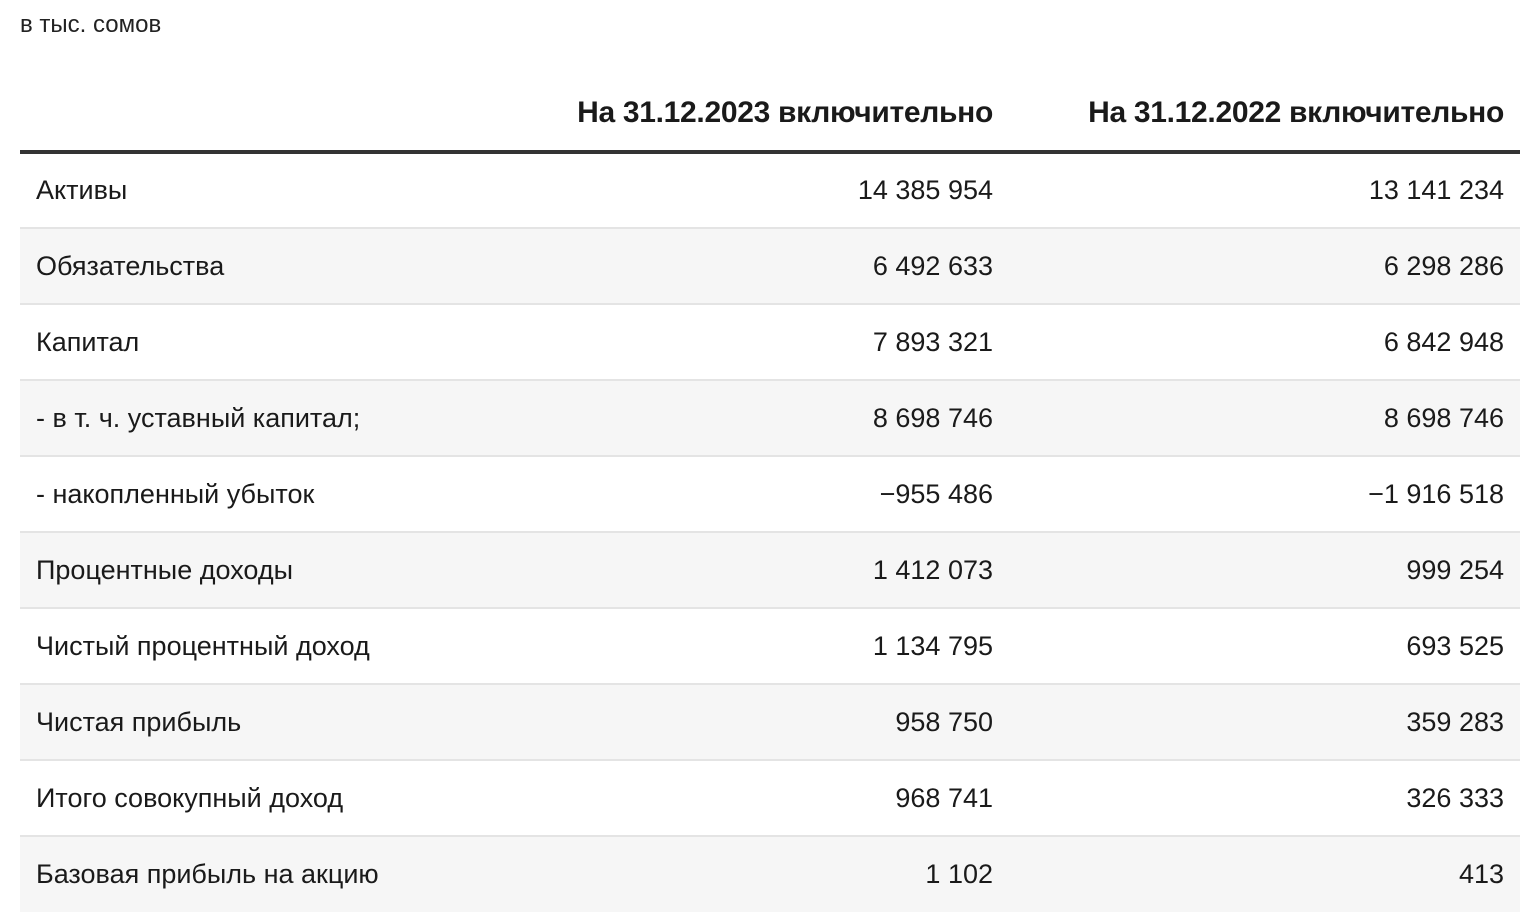  What do you see at coordinates (764, 570) in the screenshot?
I see `value-2023: 1 412 073` at bounding box center [764, 570].